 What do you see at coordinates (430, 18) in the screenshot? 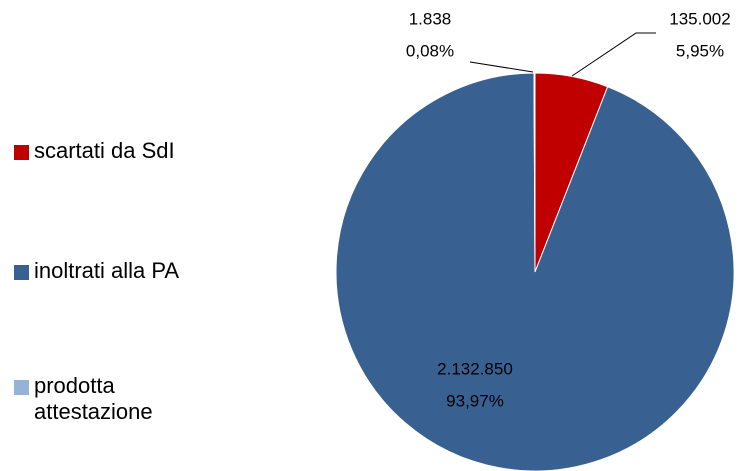
I see `value-label: 1.838` at bounding box center [430, 18].